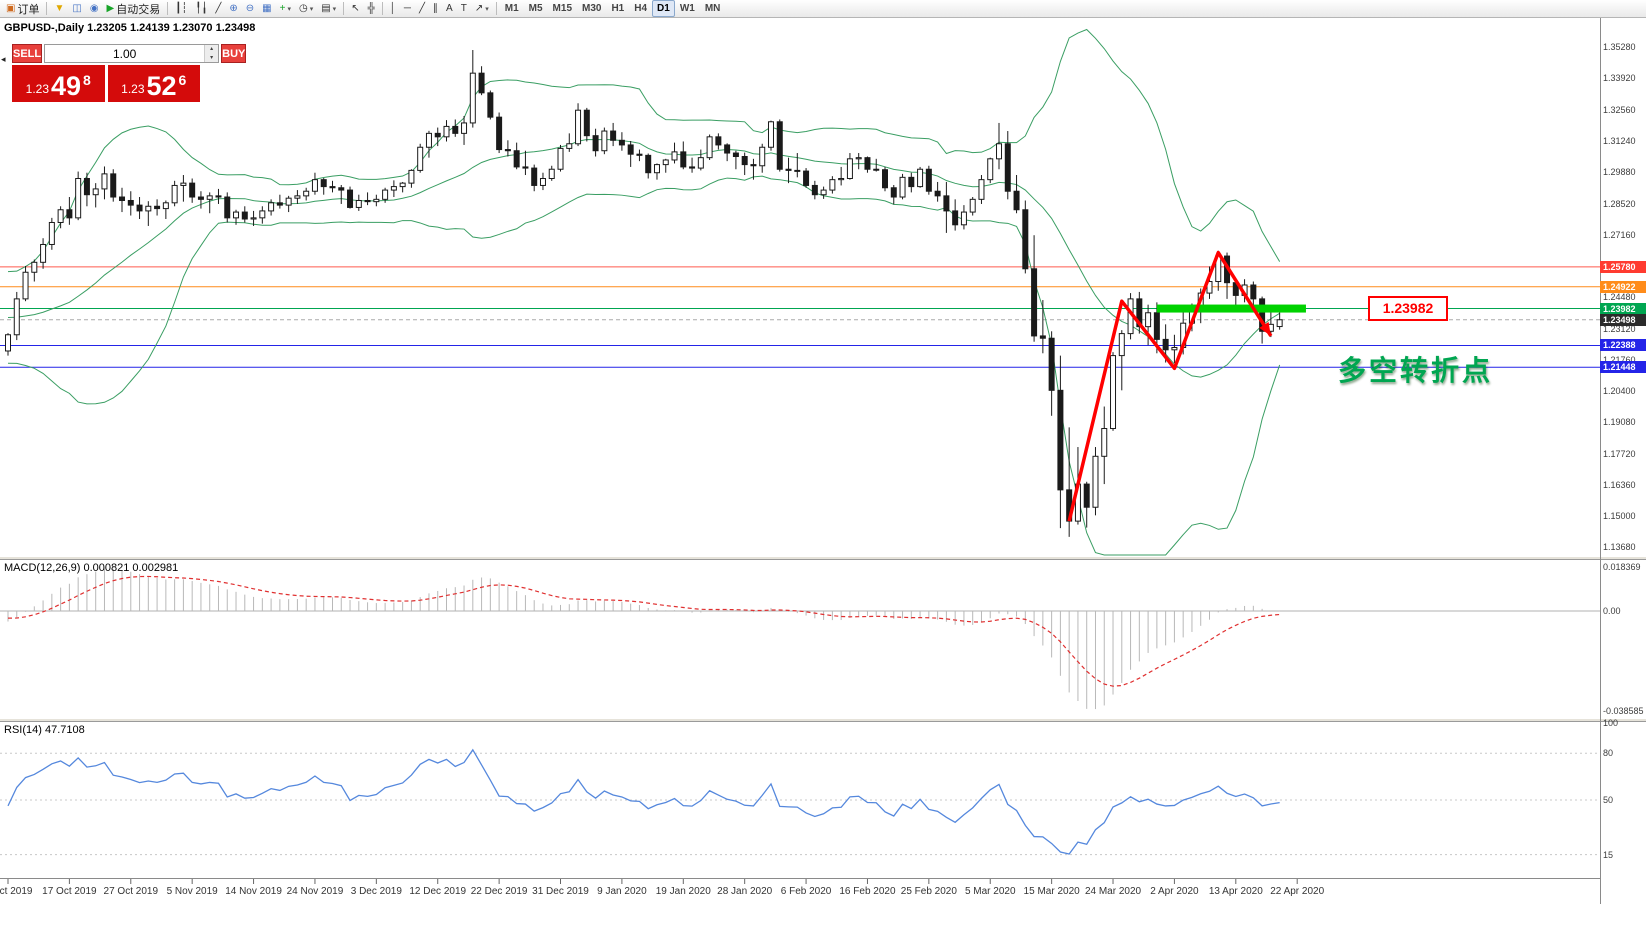 This screenshot has width=1646, height=944. What do you see at coordinates (479, 8) in the screenshot?
I see `arrows-icon: ↗` at bounding box center [479, 8].